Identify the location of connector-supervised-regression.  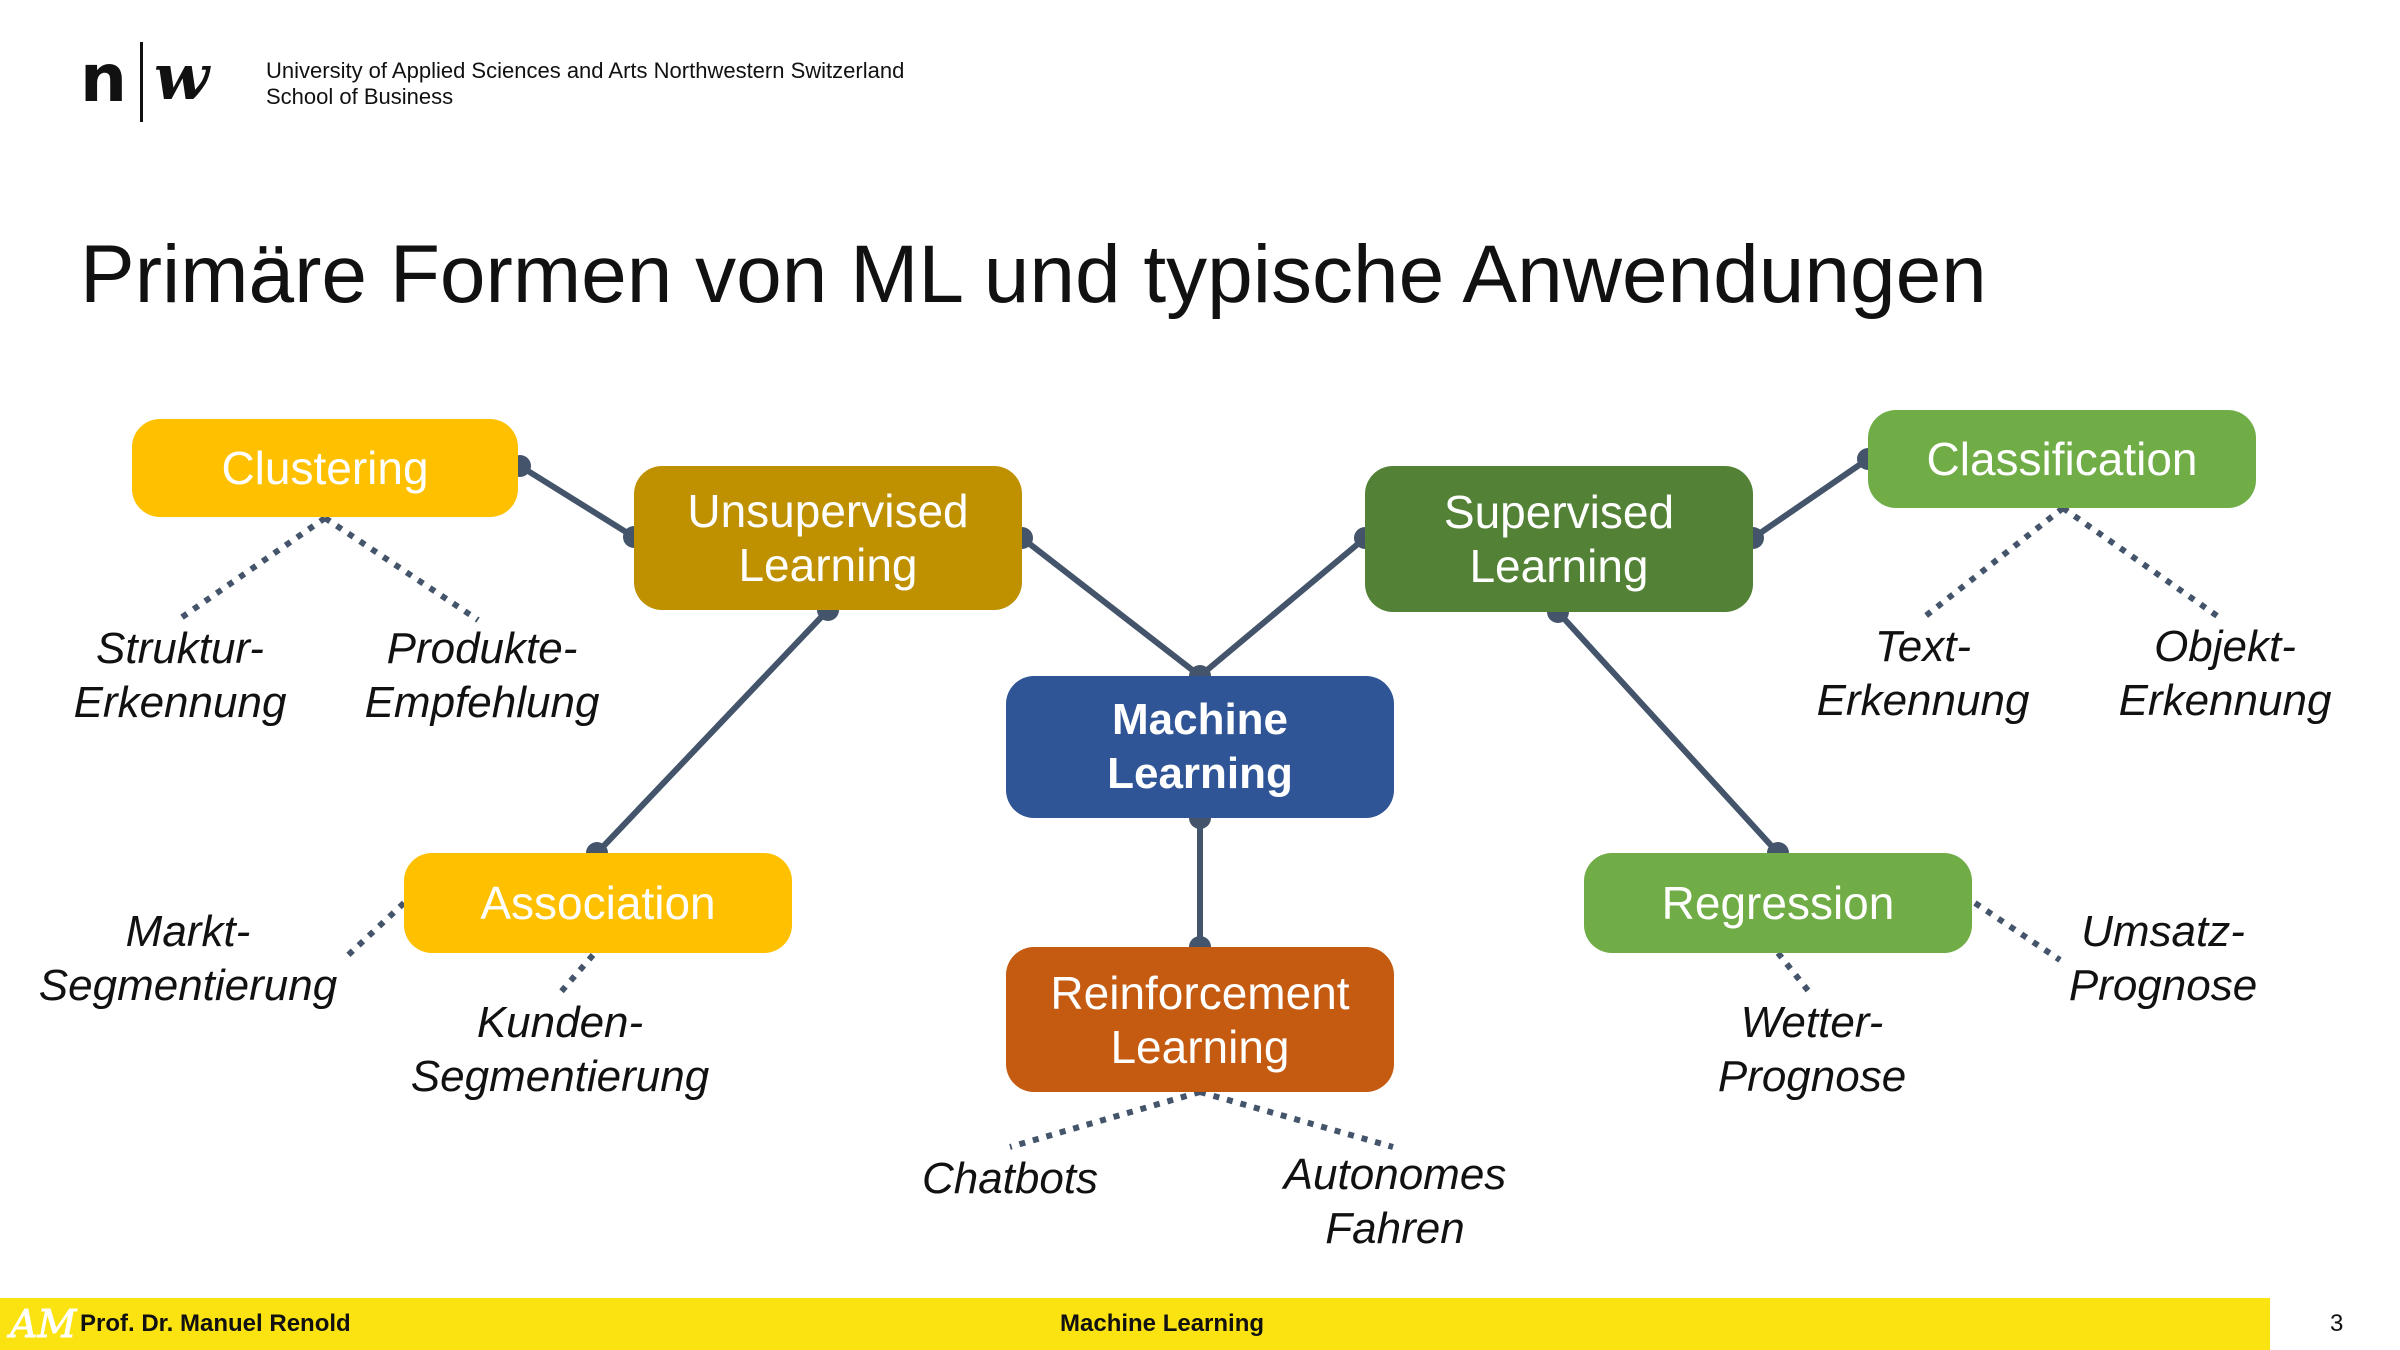
(1668, 732).